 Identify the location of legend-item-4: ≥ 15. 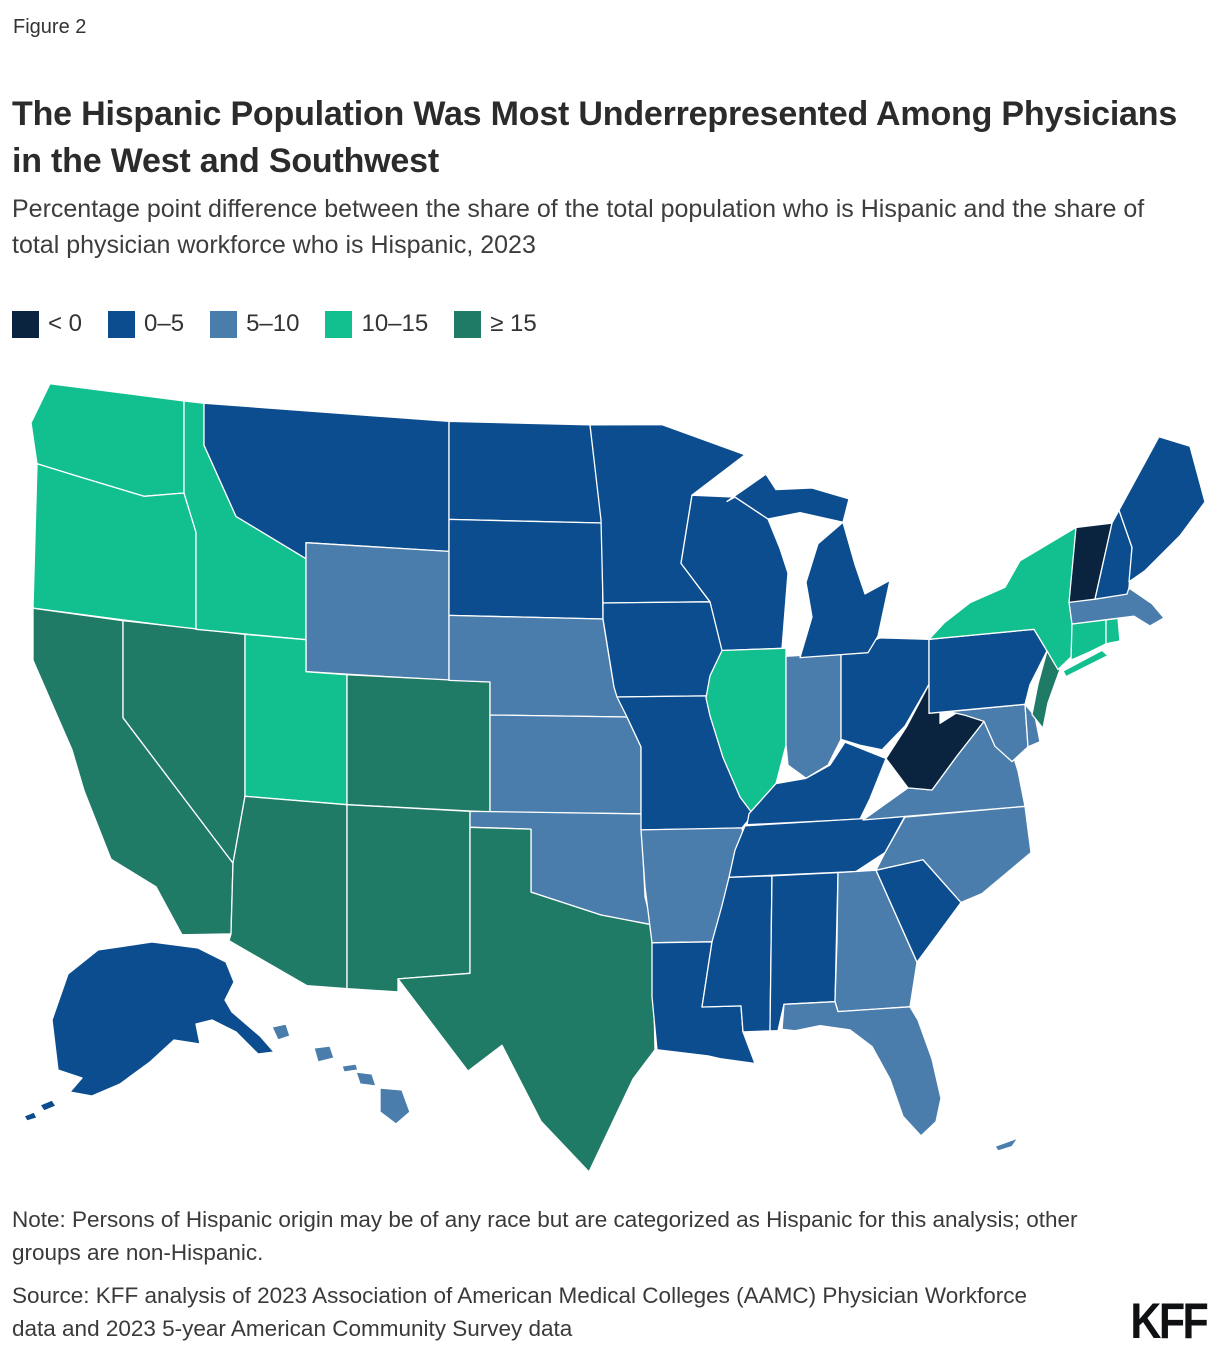
(495, 324).